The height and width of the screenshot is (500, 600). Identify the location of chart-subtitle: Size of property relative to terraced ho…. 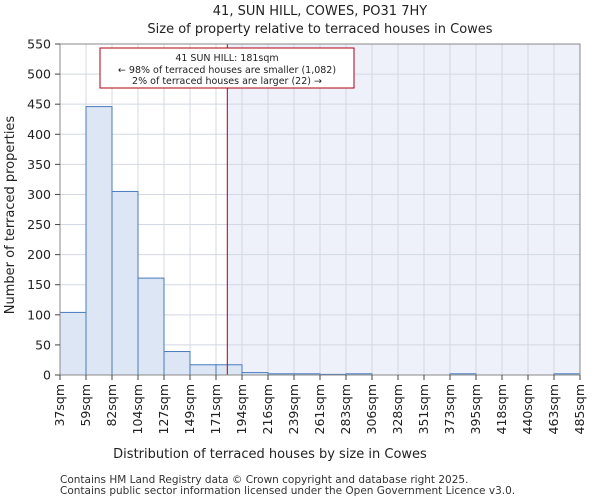
(319, 29).